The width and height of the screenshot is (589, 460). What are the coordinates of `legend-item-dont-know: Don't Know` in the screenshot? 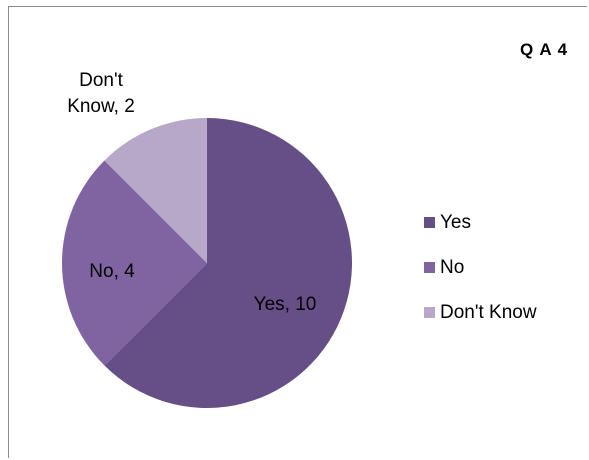 It's located at (480, 312).